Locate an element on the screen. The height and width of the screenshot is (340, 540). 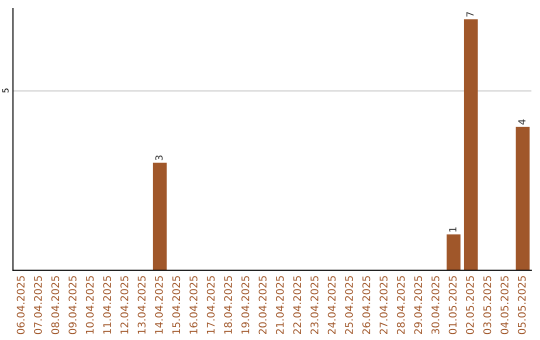
x-tick-label: 09.04.2025 is located at coordinates (72, 305).